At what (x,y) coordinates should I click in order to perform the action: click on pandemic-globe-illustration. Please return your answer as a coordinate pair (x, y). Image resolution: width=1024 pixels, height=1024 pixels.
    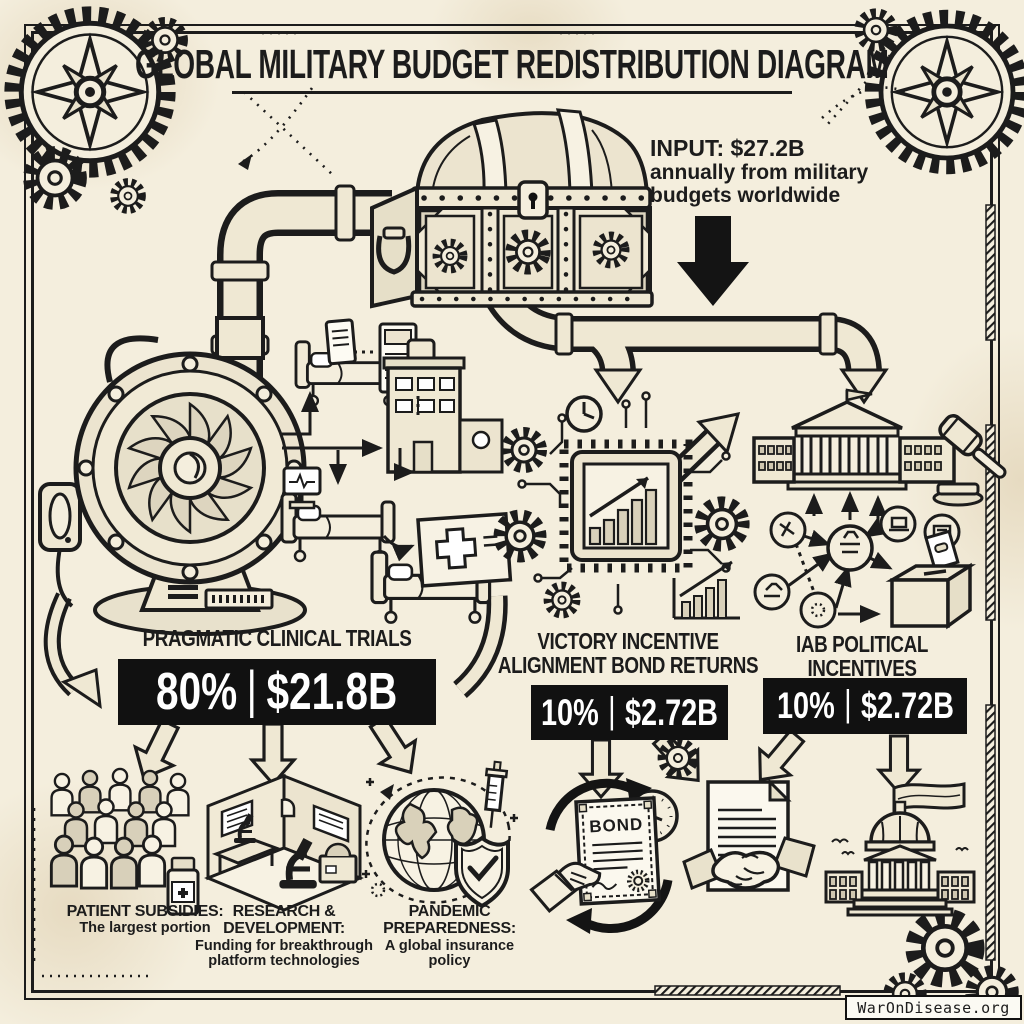
    Looking at the image, I should click on (440, 834).